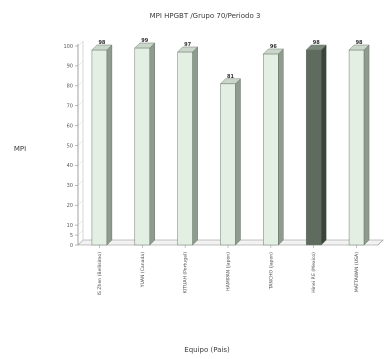 The width and height of the screenshot is (392, 359). Describe the element at coordinates (70, 186) in the screenshot. I see `y-tick-label: 30` at that location.